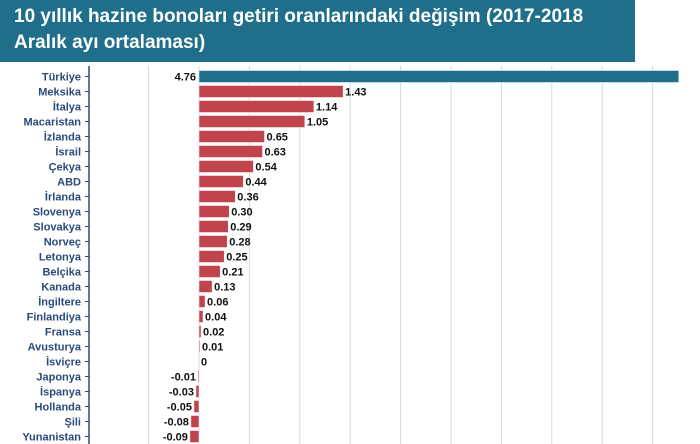 The image size is (700, 444). What do you see at coordinates (183, 378) in the screenshot?
I see `value-label: -0.01` at bounding box center [183, 378].